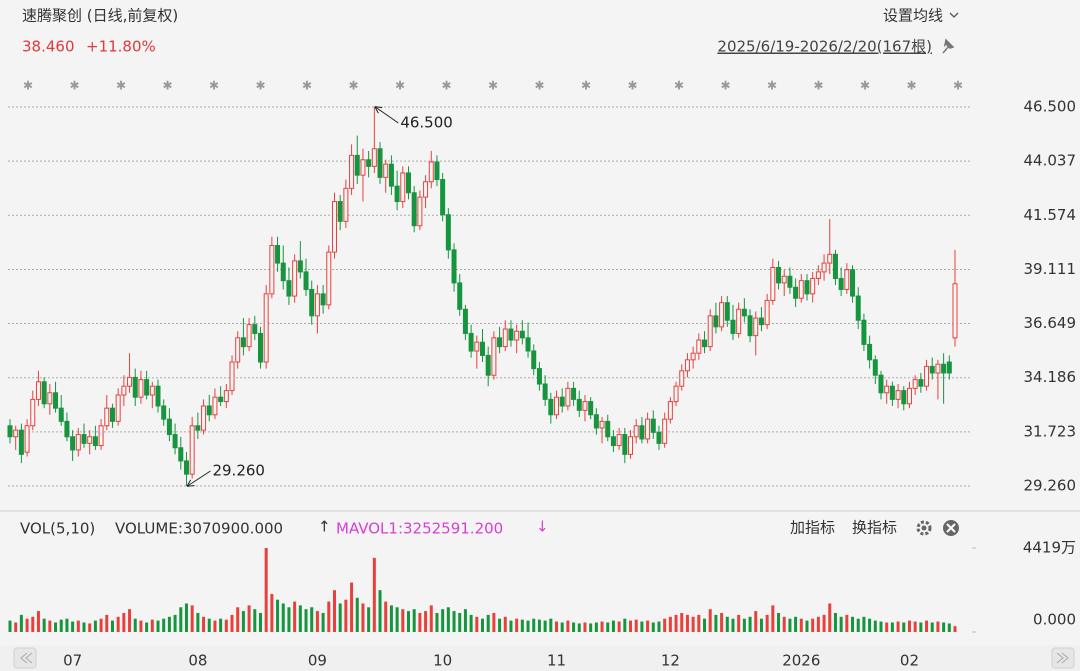 The height and width of the screenshot is (671, 1080). What do you see at coordinates (909, 661) in the screenshot?
I see `x-tick-label: 02` at bounding box center [909, 661].